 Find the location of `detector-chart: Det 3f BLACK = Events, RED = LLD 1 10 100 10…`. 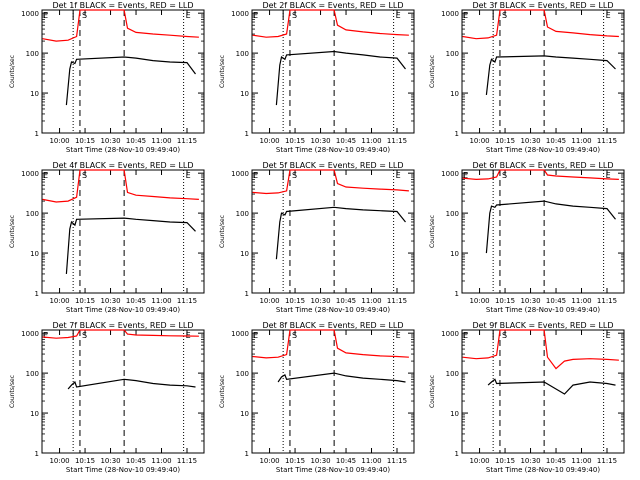

detector-chart: Det 3f BLACK = Events, RED = LLD 1 10 100 10… is located at coordinates (527, 77).